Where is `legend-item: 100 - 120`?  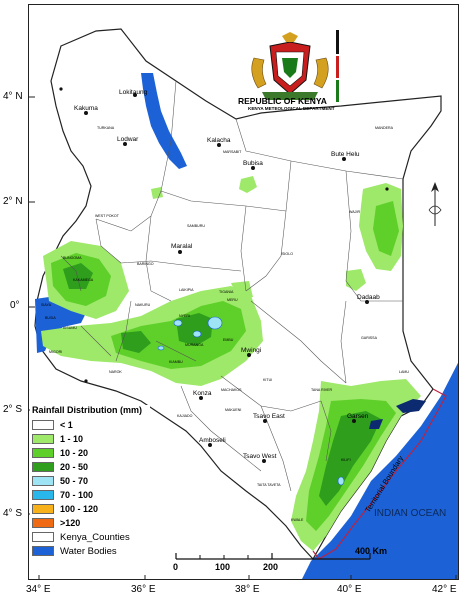
legend-item: 100 - 120 is located at coordinates (90, 509).